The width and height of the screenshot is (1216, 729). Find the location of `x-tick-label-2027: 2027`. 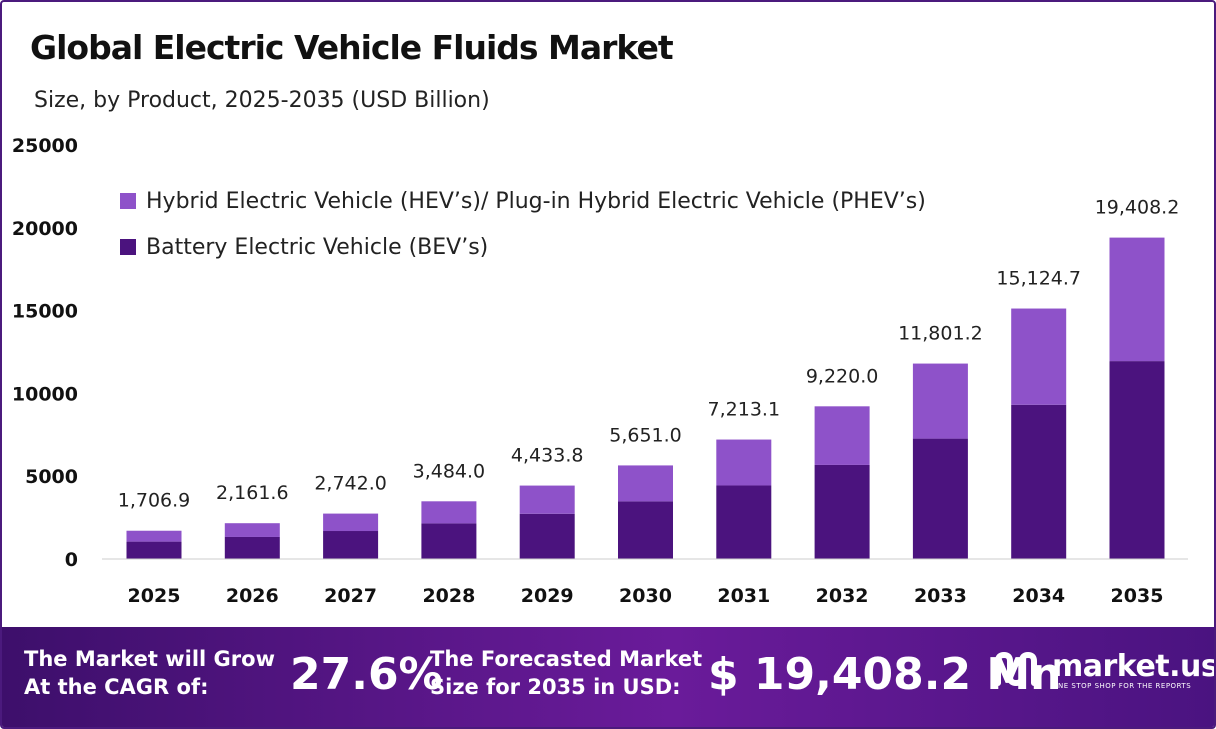

x-tick-label-2027: 2027 is located at coordinates (350, 596).